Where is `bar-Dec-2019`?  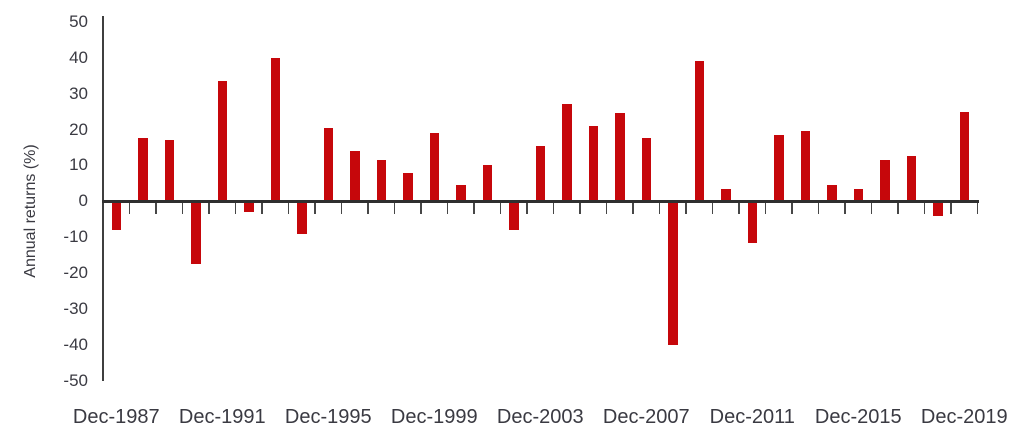 bar-Dec-2019 is located at coordinates (964, 156).